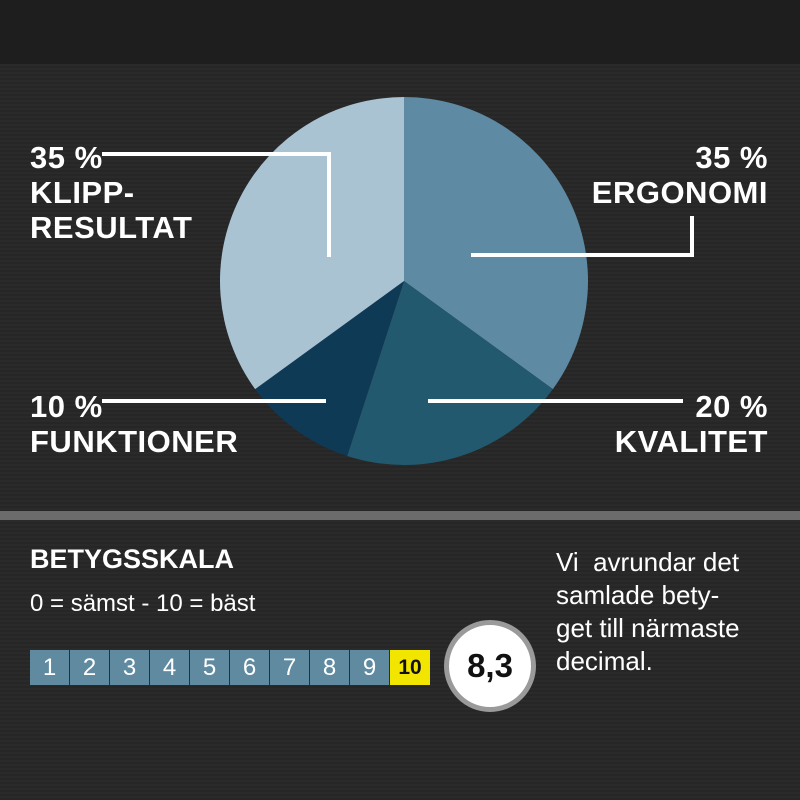 The image size is (800, 800). What do you see at coordinates (250, 667) in the screenshot?
I see `rating-step-6: 6` at bounding box center [250, 667].